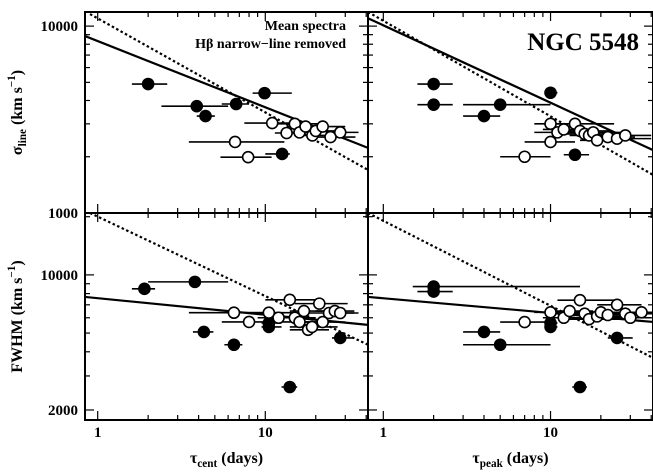 The width and height of the screenshot is (653, 472). Describe the element at coordinates (583, 42) in the screenshot. I see `annotation: NGC 5548` at that location.